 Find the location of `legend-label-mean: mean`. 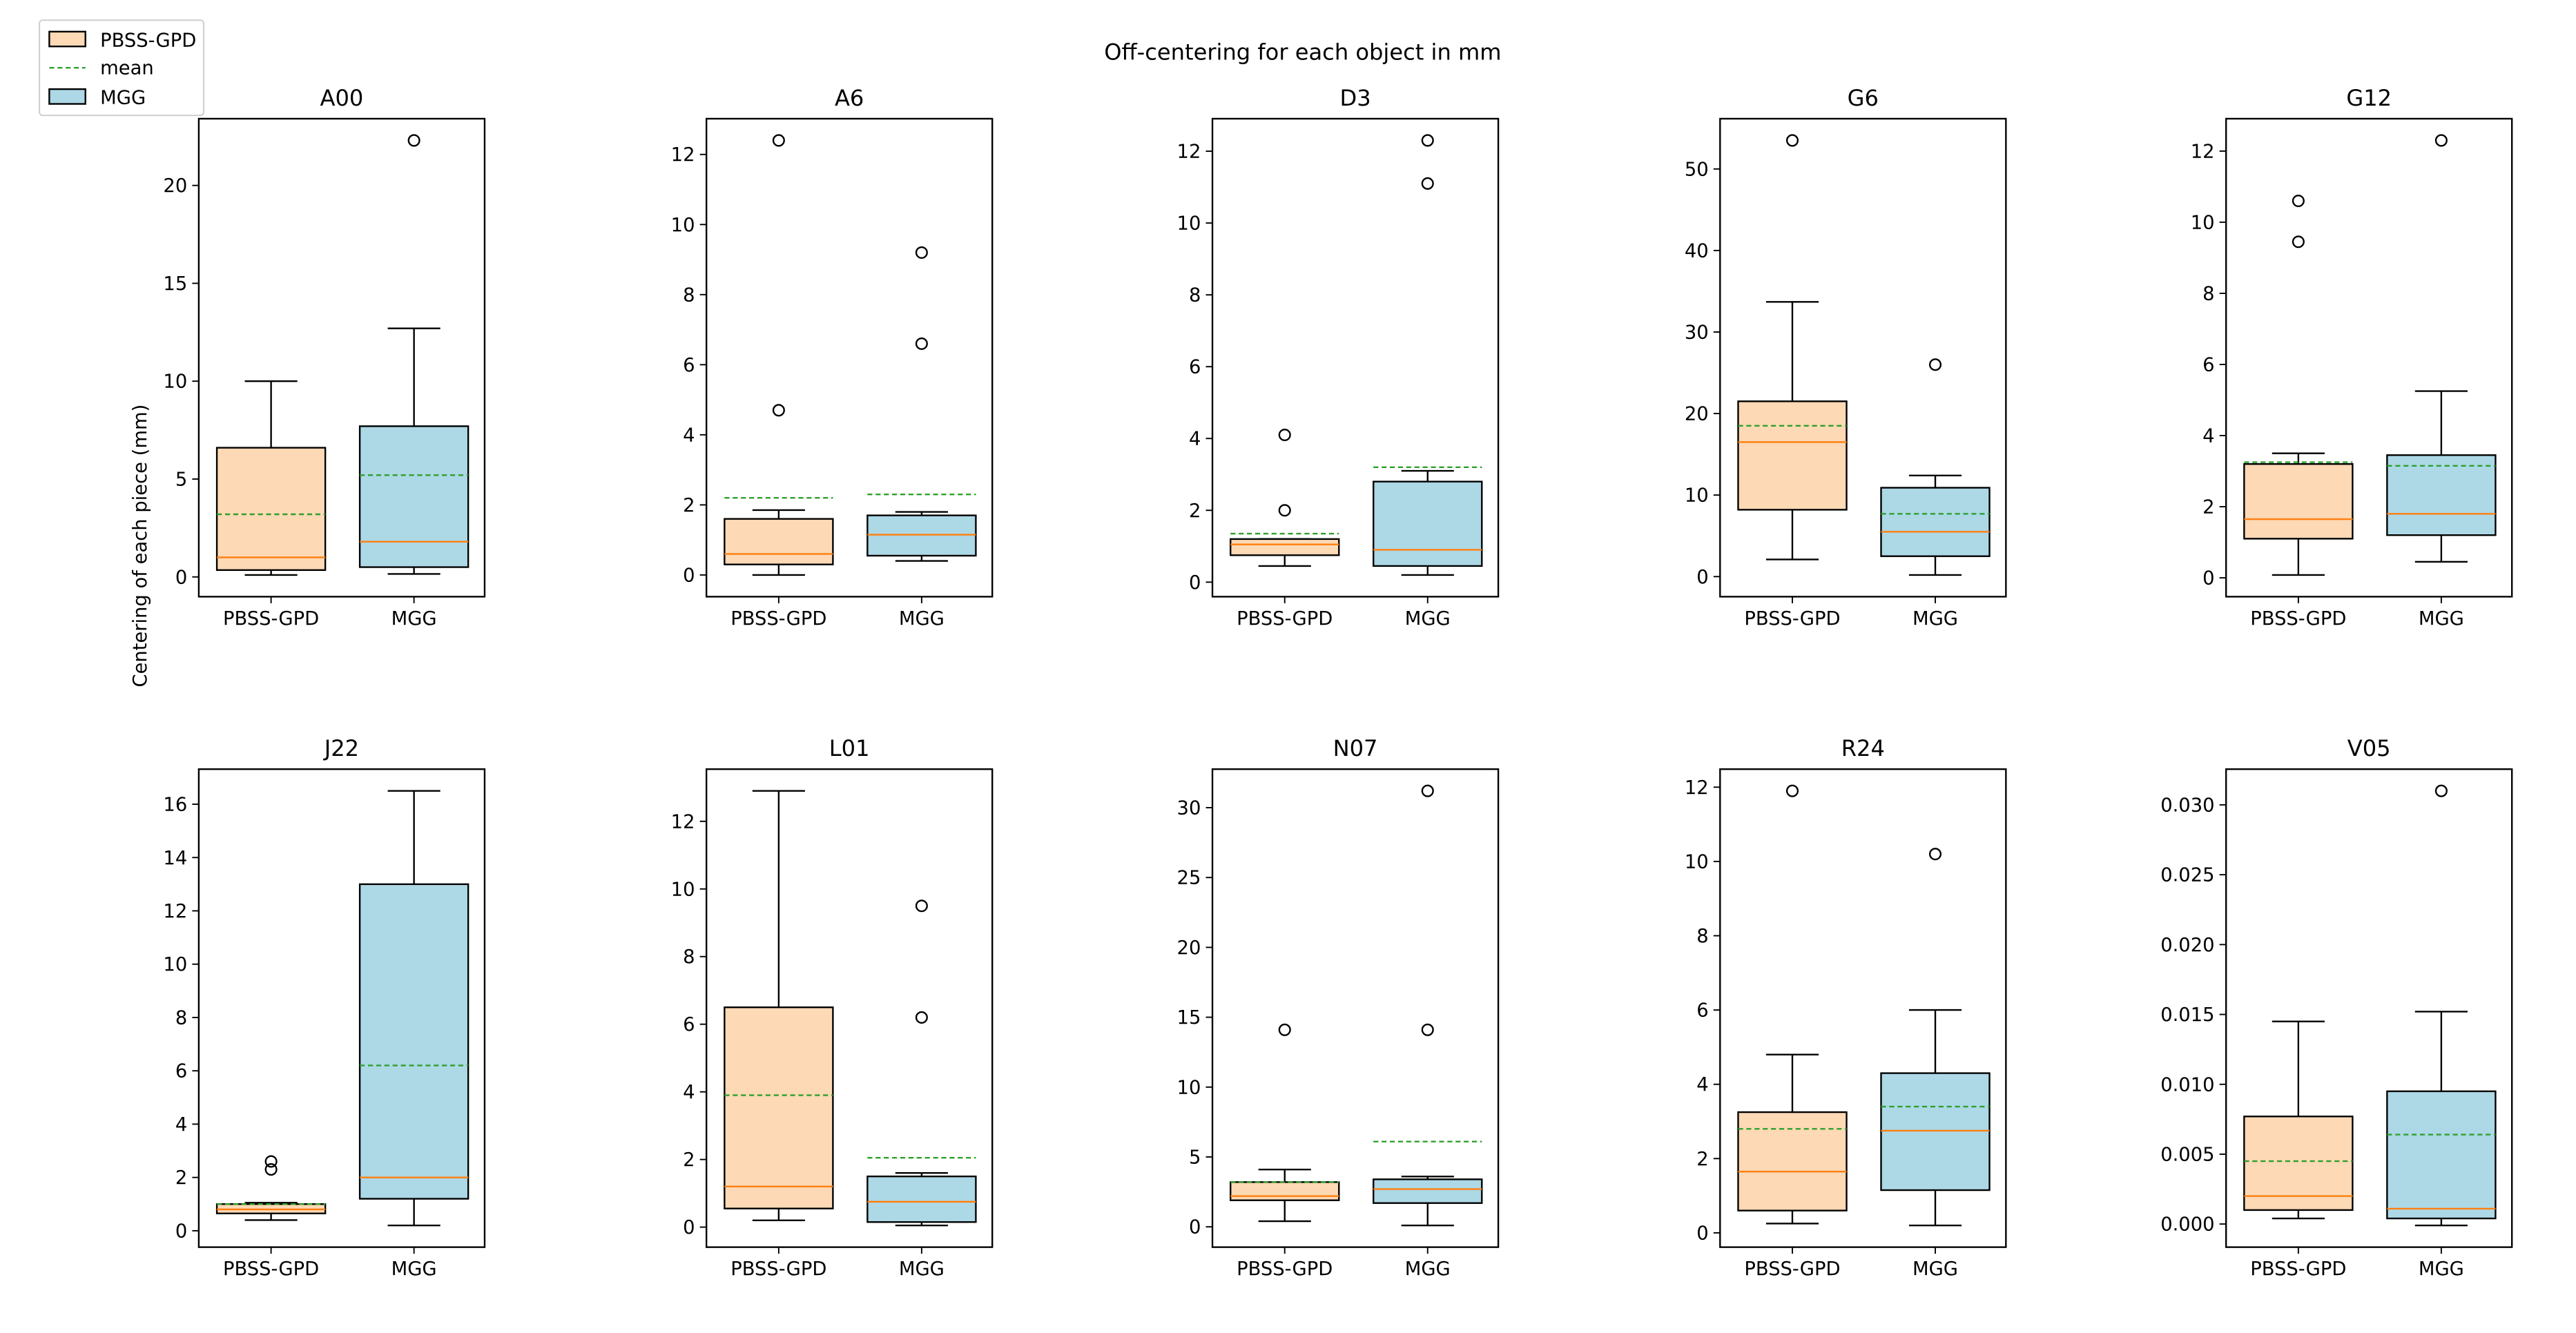

legend-label-mean: mean is located at coordinates (127, 68).